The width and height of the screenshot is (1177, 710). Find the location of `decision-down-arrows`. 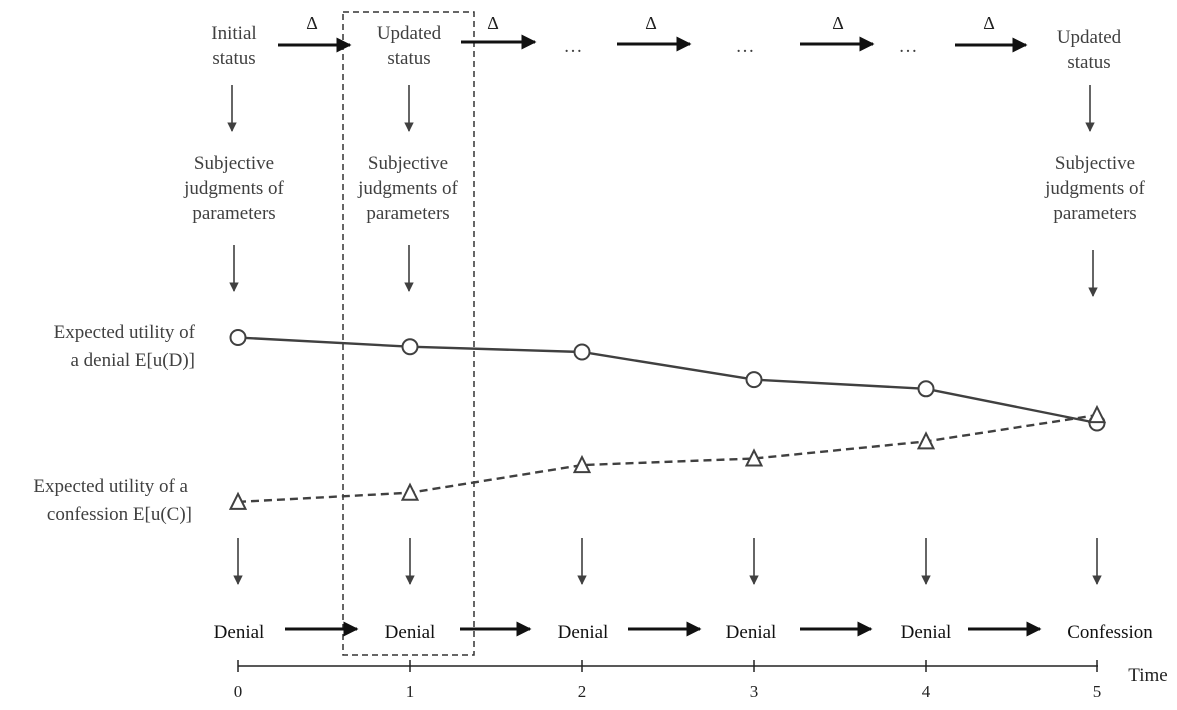

decision-down-arrows is located at coordinates (667, 561).